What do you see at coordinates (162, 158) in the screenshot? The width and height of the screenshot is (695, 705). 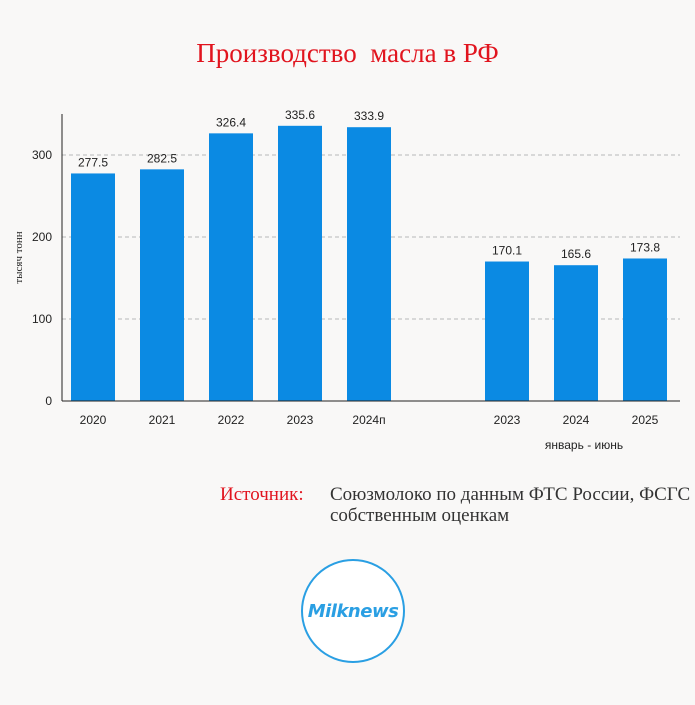 I see `bar-value-label: 282.5` at bounding box center [162, 158].